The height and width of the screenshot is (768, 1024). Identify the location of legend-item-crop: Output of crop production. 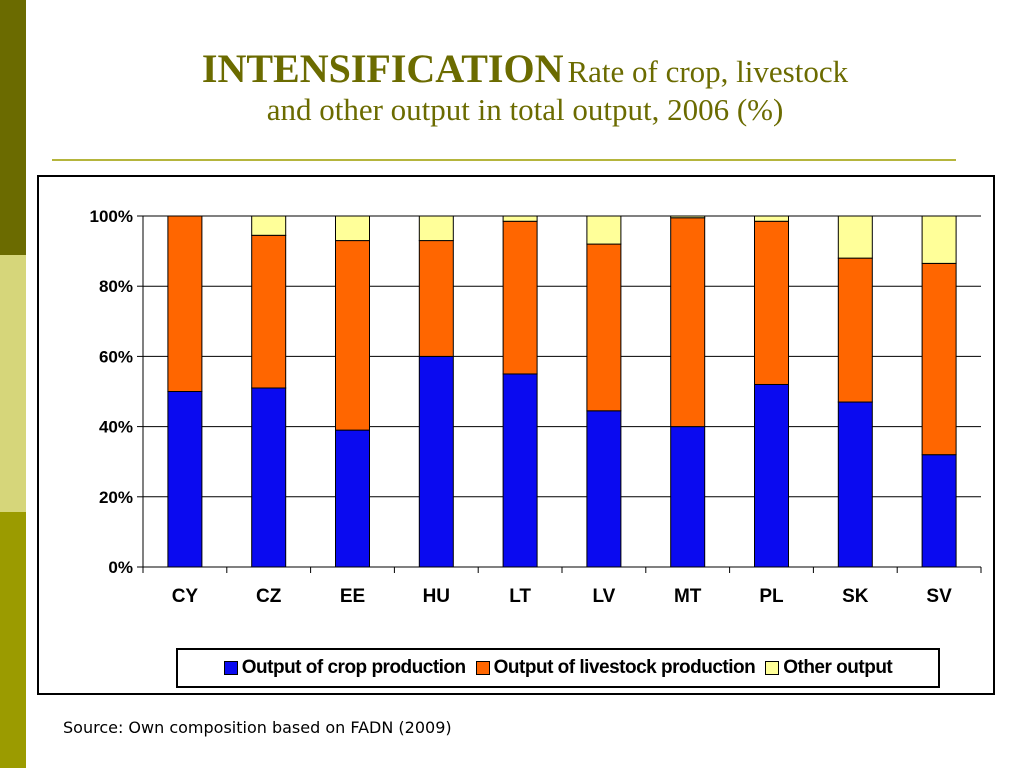
(344, 668).